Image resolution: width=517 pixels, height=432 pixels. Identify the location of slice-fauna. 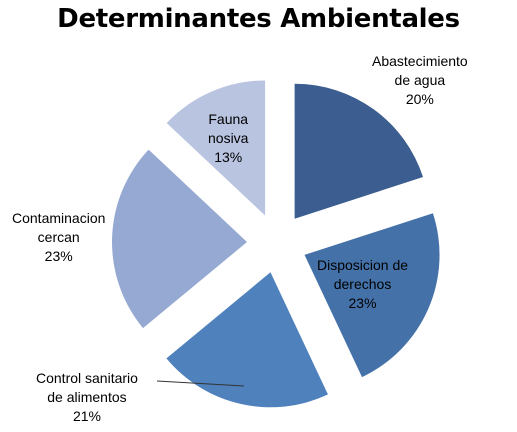
(216, 148).